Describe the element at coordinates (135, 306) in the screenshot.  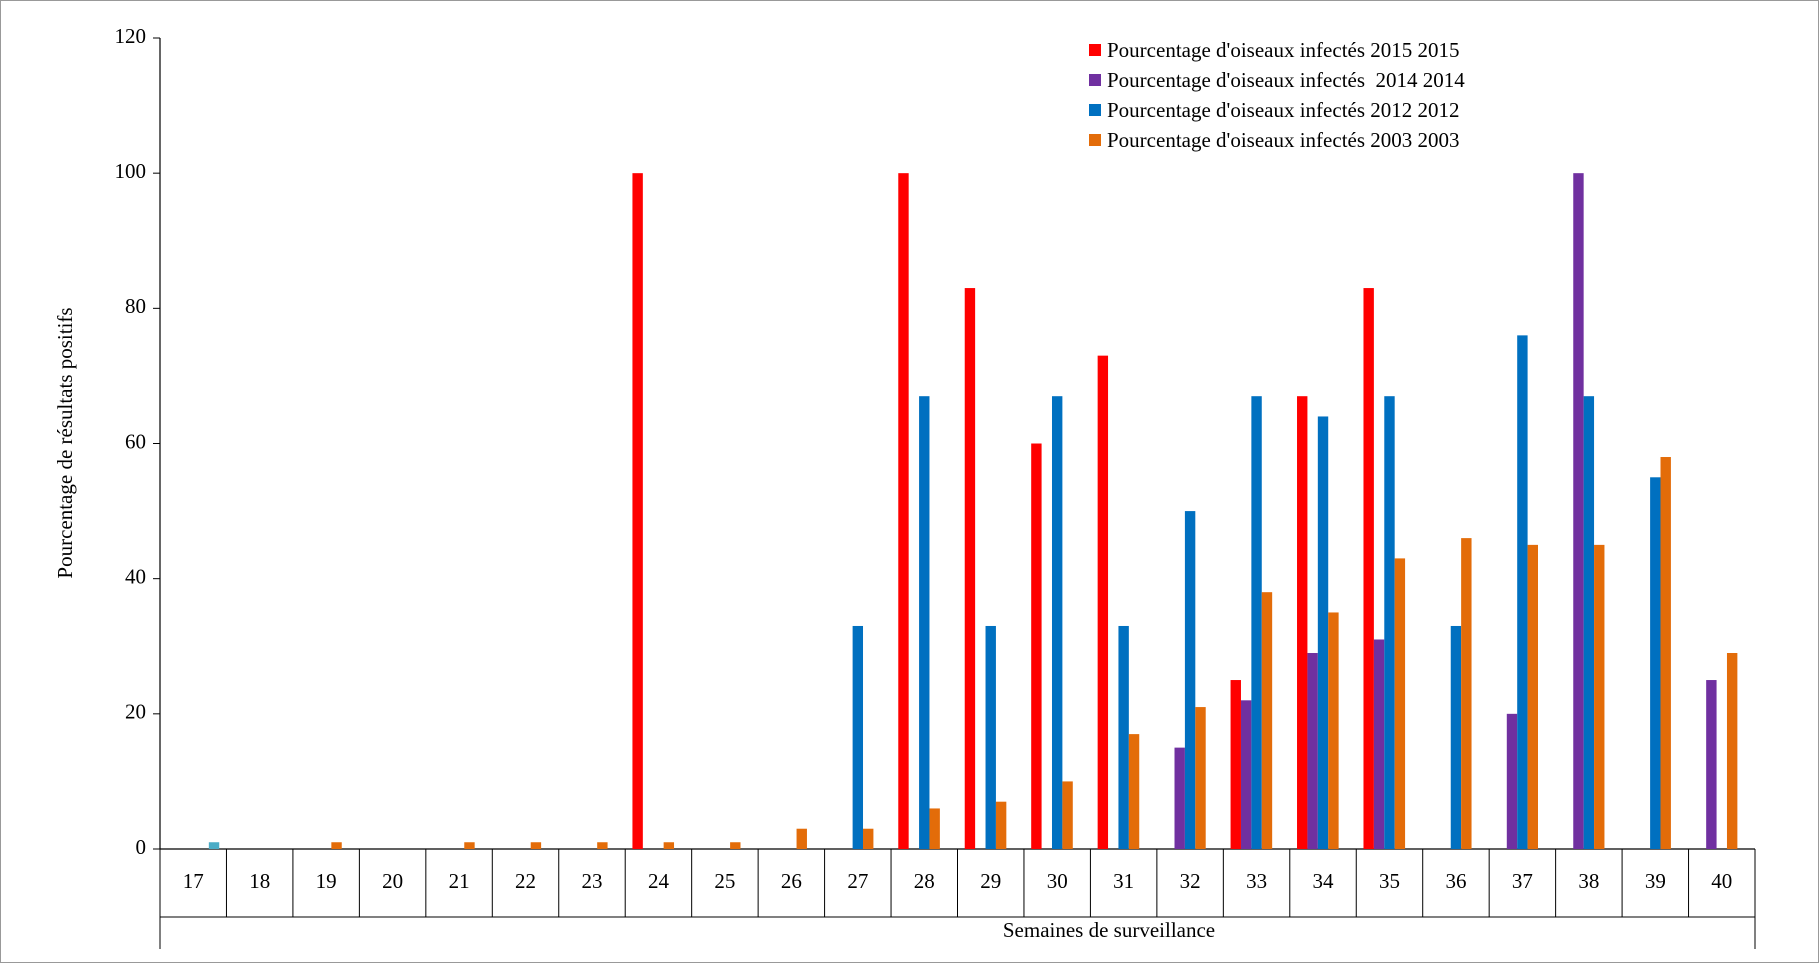
I see `y-tick-label: 80` at that location.